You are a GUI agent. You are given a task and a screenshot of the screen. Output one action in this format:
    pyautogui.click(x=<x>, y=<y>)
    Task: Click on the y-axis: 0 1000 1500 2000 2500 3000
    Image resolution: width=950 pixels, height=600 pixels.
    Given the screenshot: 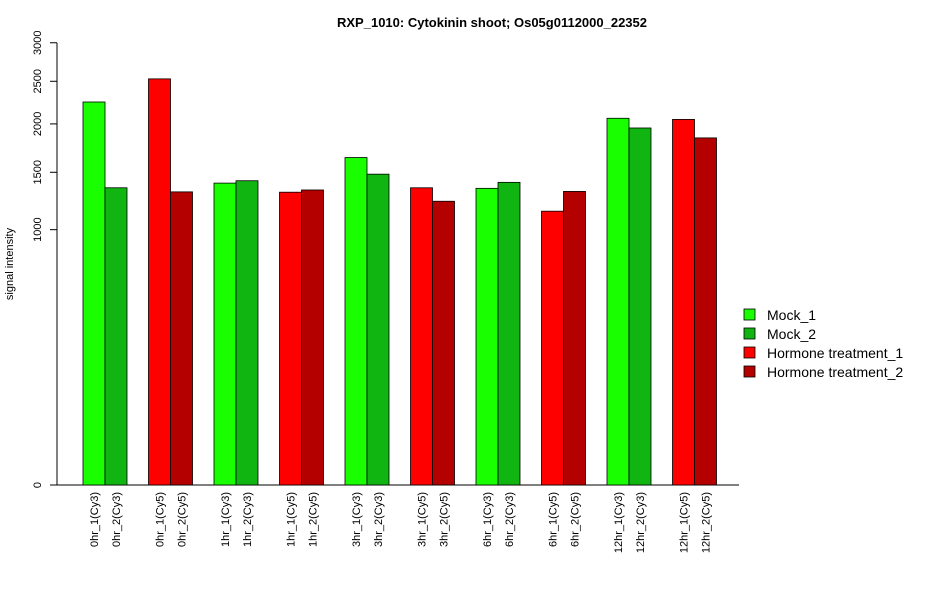 What is the action you would take?
    pyautogui.click(x=45, y=259)
    